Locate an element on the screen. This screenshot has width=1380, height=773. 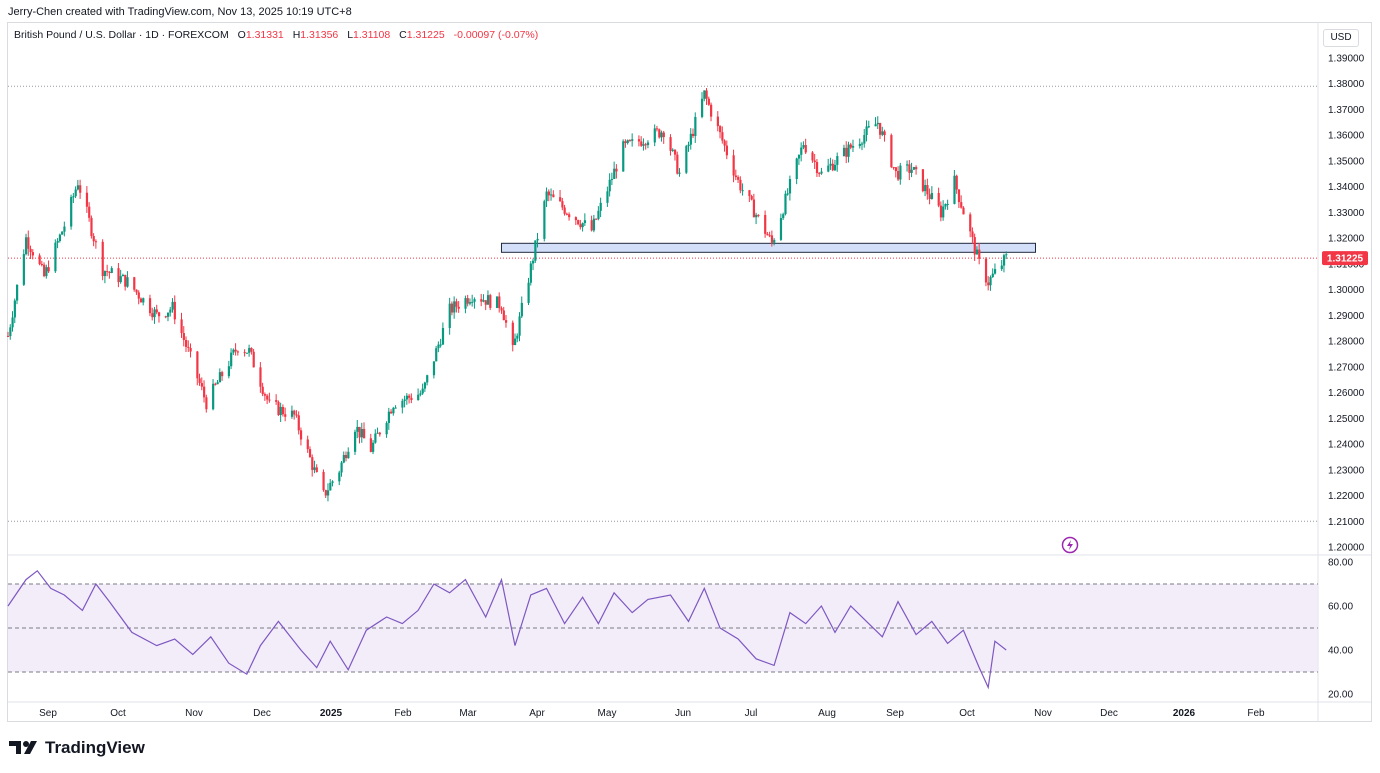
currency-button: USD is located at coordinates (1341, 38).